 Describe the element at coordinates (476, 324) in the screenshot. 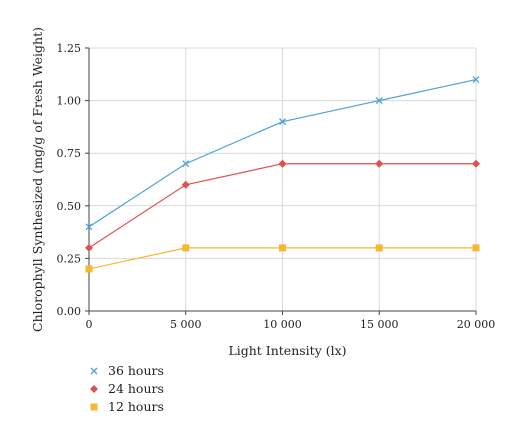

I see `x-tick-label: 20 000` at that location.